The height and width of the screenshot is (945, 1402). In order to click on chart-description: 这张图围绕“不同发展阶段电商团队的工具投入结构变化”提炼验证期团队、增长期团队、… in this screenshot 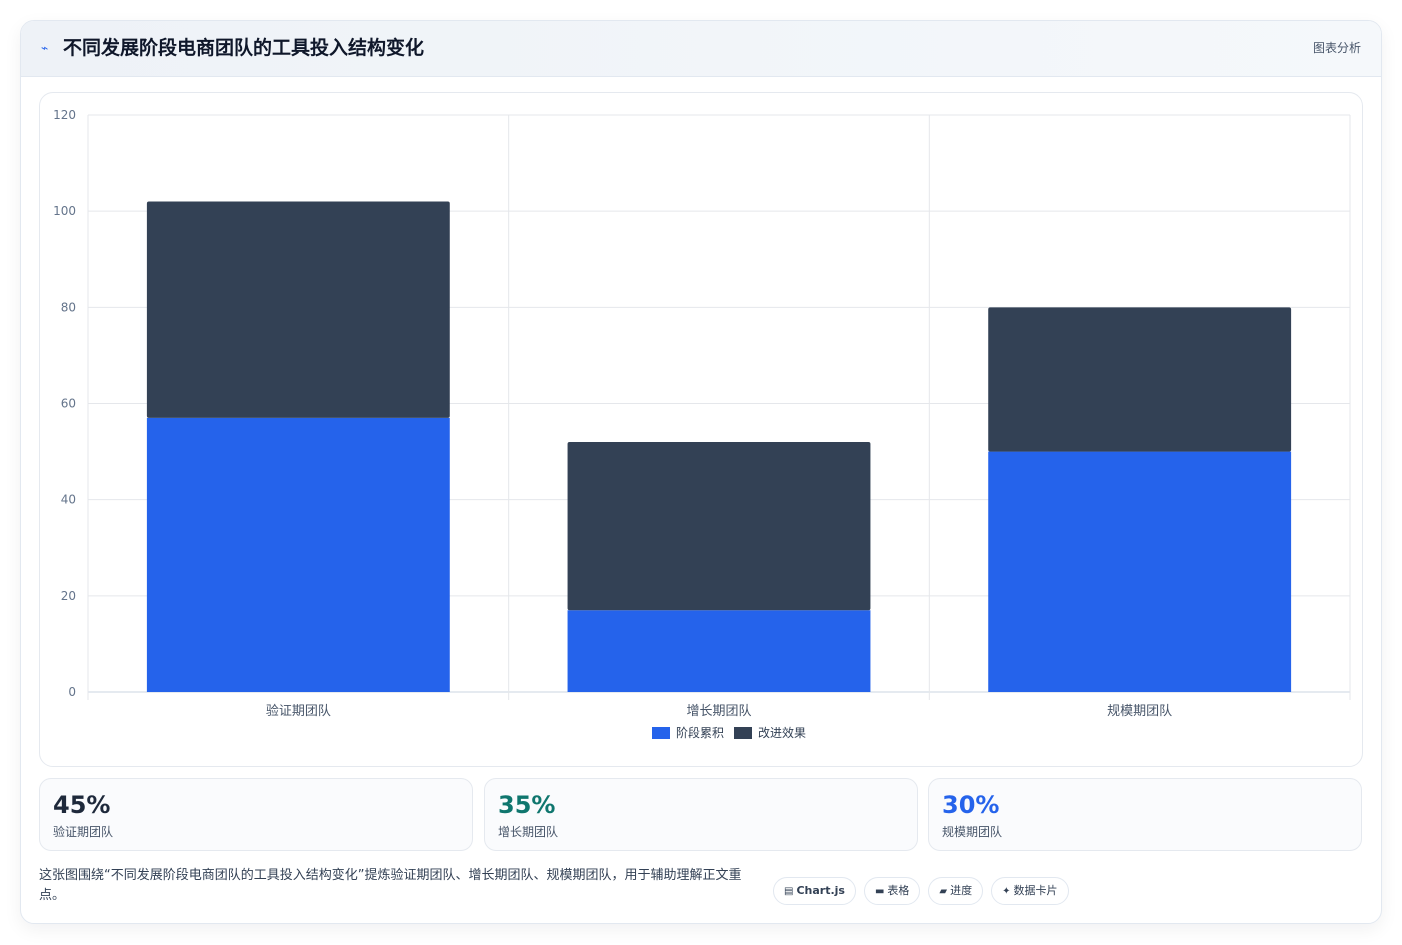, I will do `click(390, 885)`.